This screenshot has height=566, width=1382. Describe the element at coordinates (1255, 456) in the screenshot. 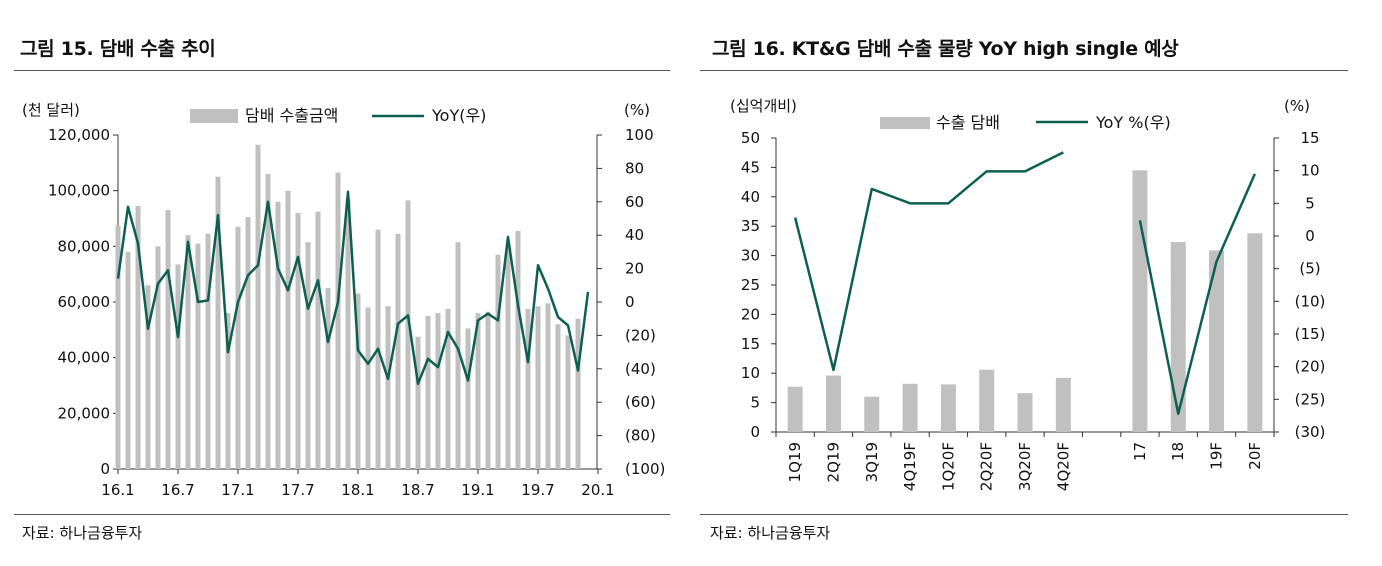

I see `x-category-label: 20F` at that location.